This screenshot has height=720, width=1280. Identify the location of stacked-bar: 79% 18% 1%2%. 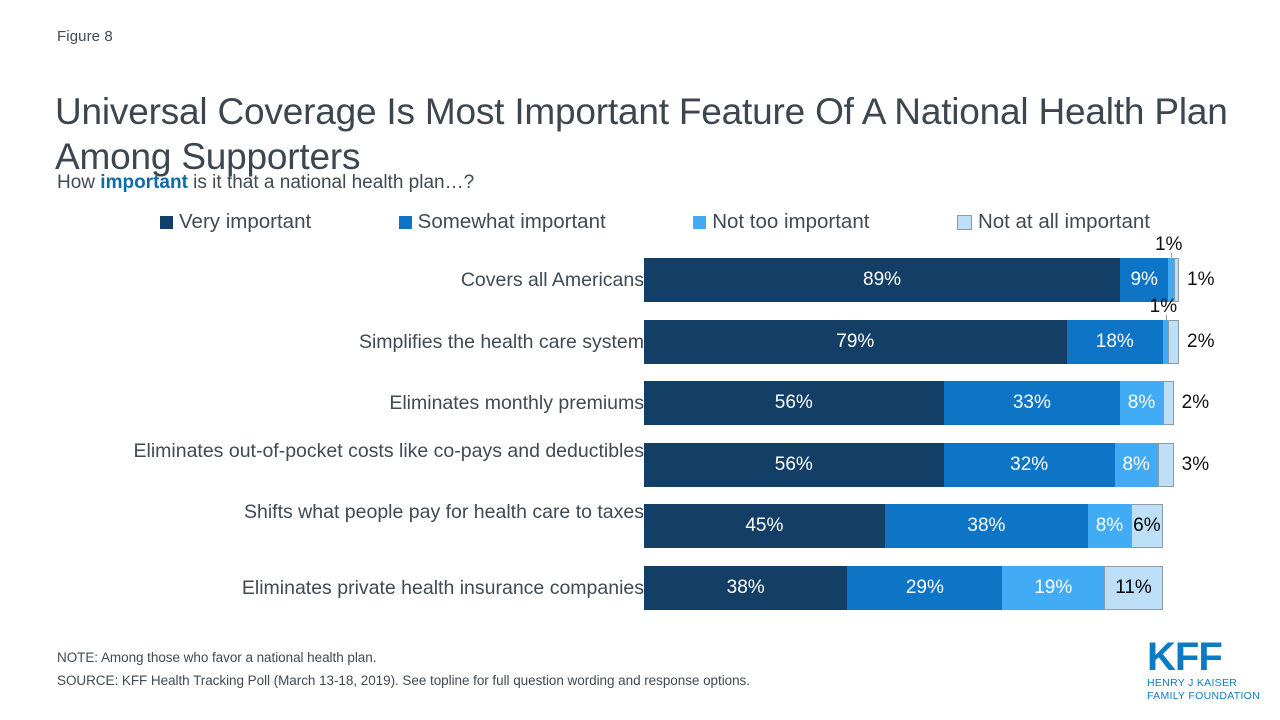
(911, 341).